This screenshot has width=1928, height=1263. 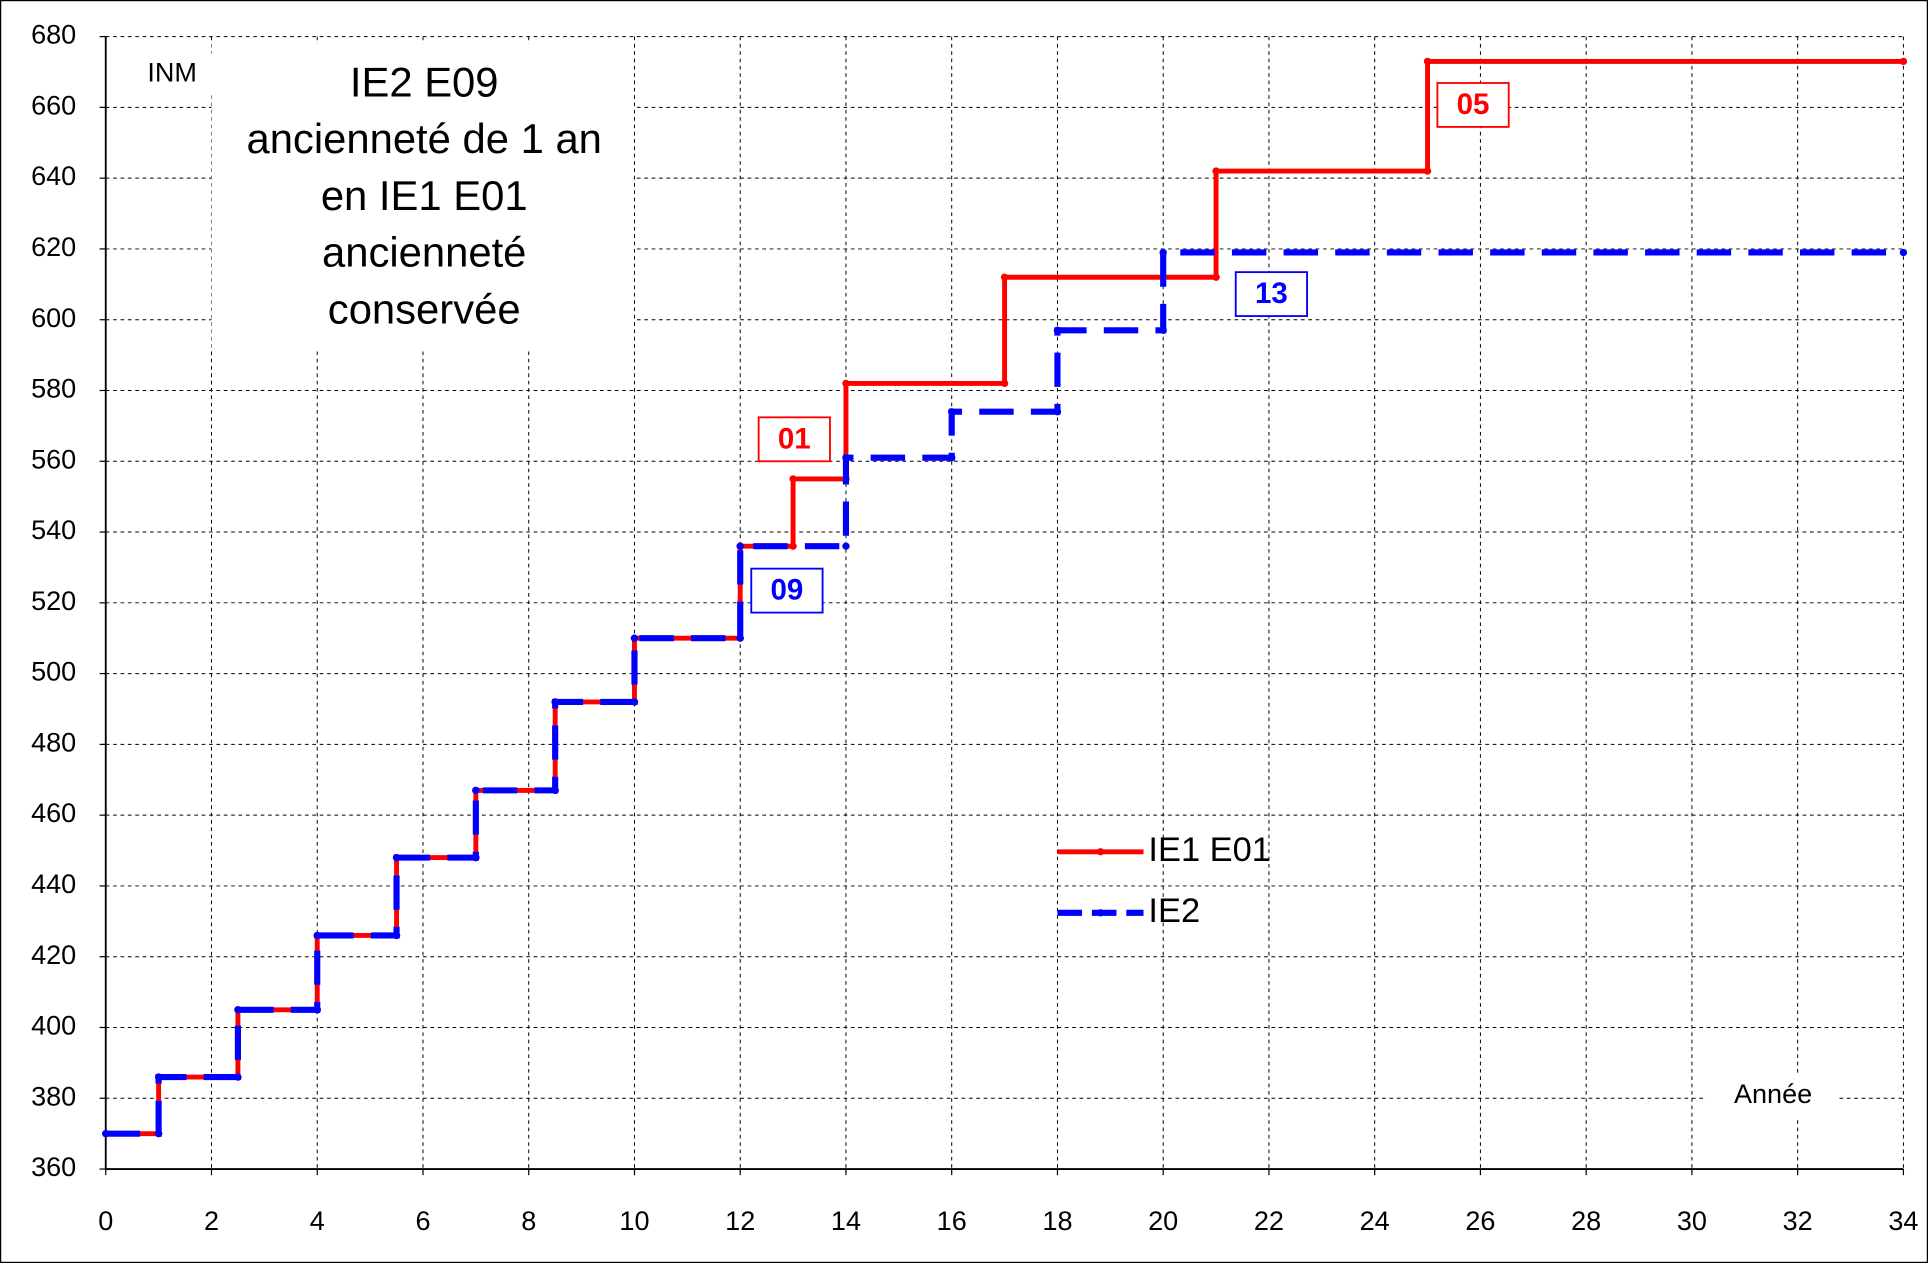 I want to click on y-tick-label: 360, so click(x=53, y=1167).